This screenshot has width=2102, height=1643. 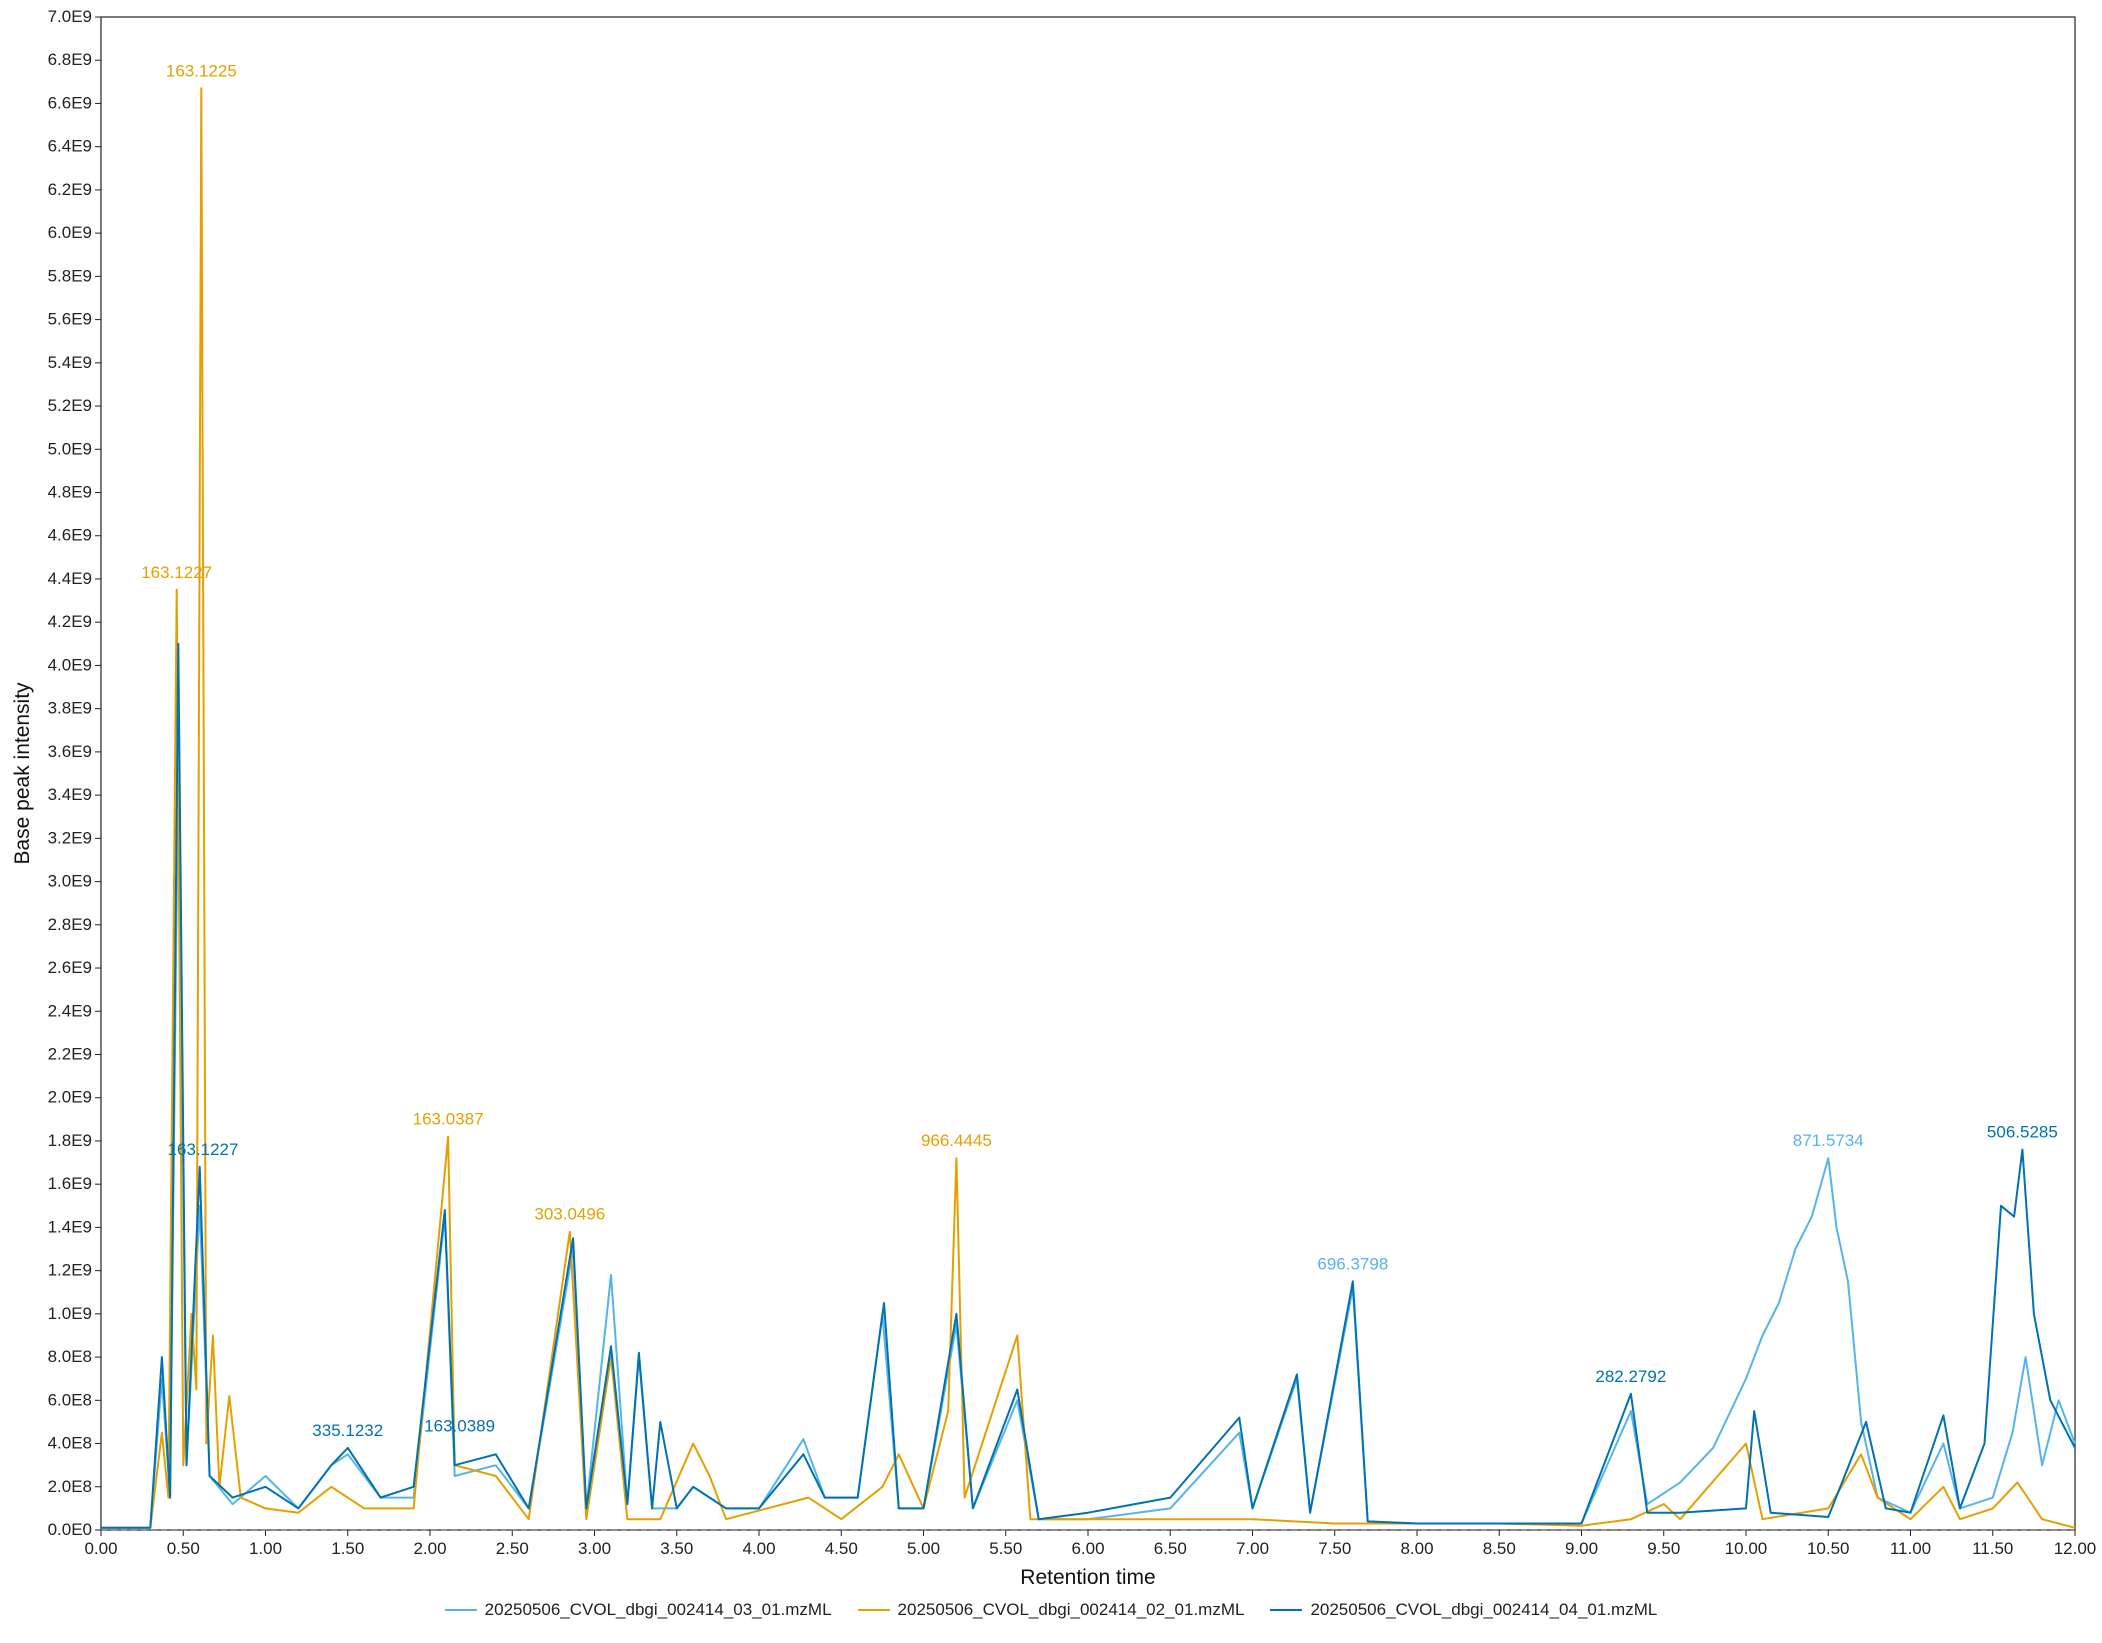 I want to click on y-tick-label: 3.8E9, so click(x=70, y=708).